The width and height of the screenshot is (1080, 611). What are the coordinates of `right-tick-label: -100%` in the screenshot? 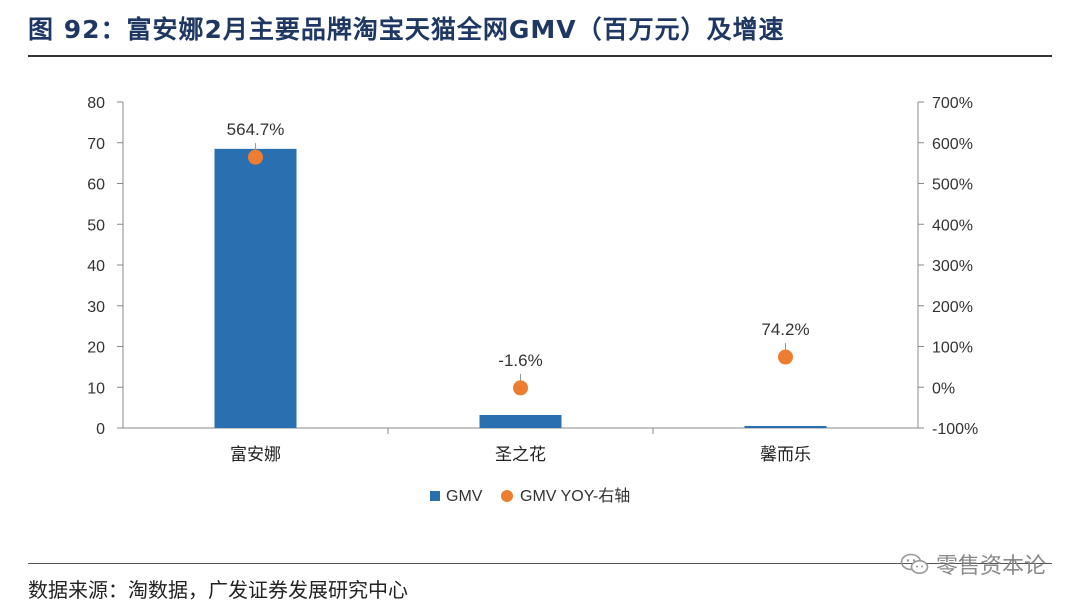 It's located at (955, 429).